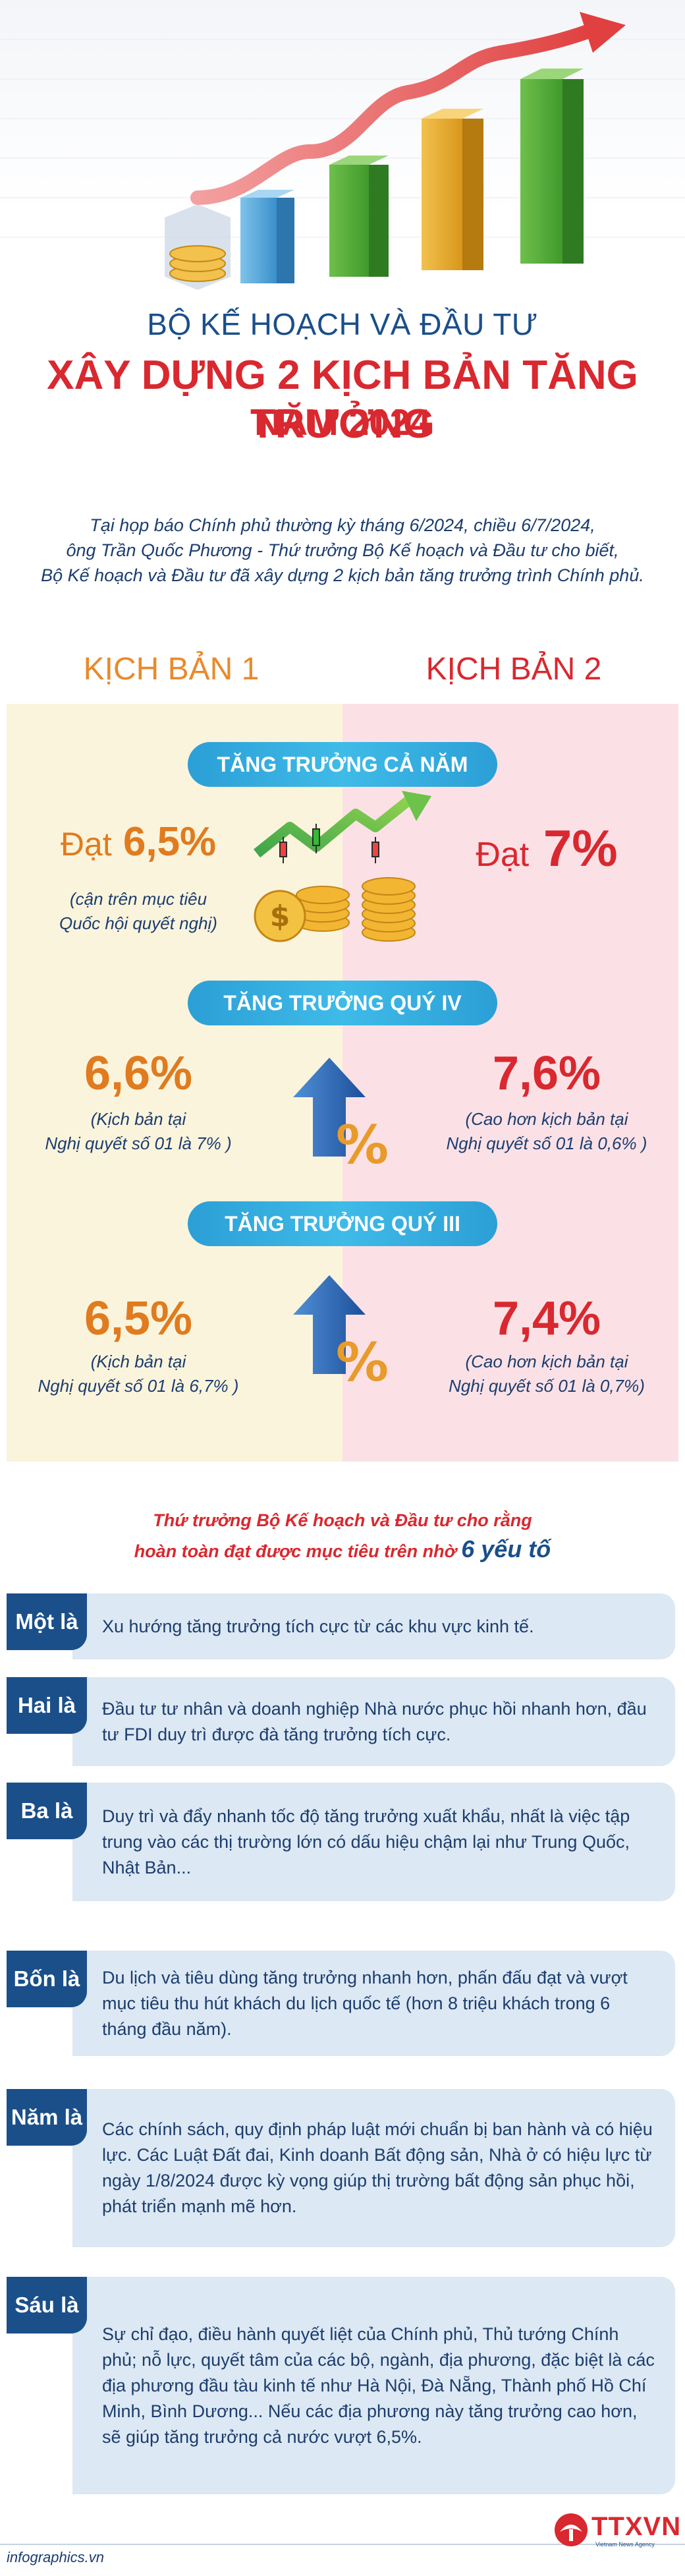 The image size is (685, 2576). Describe the element at coordinates (506, 1548) in the screenshot. I see `factors-count: 6 yếu tố` at that location.